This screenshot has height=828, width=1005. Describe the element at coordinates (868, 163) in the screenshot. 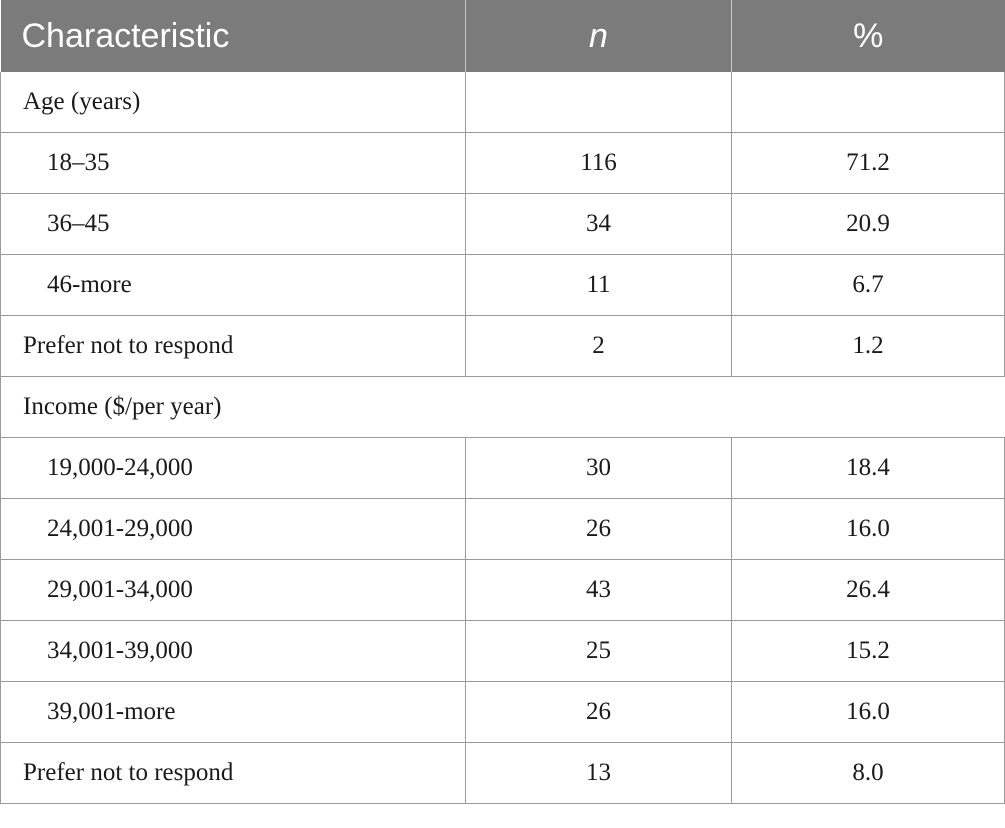

I see `row-percent: 71.2` at that location.